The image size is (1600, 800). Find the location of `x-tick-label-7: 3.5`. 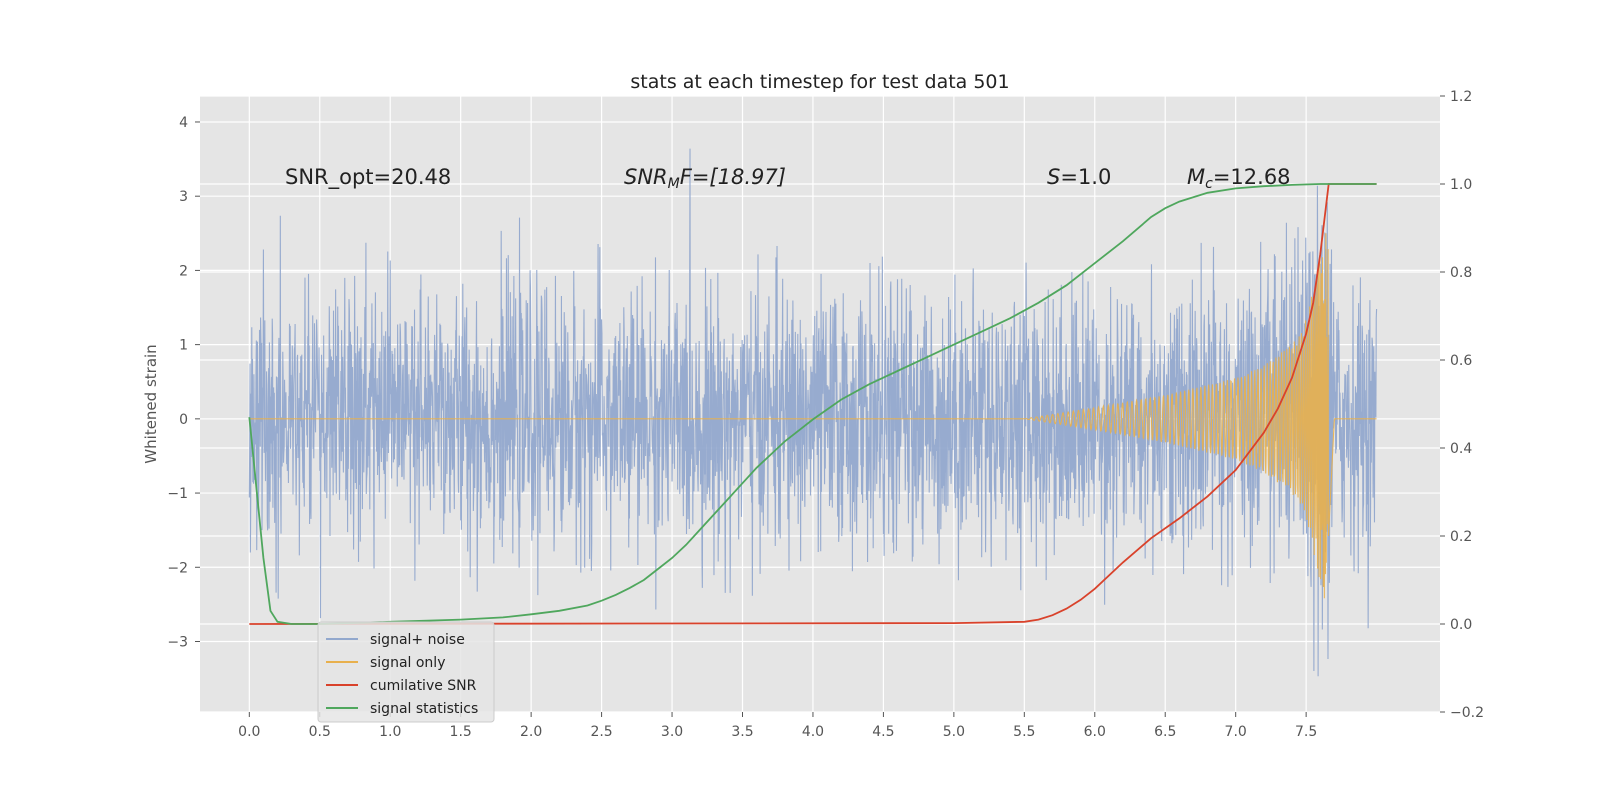

x-tick-label-7: 3.5 is located at coordinates (742, 732).